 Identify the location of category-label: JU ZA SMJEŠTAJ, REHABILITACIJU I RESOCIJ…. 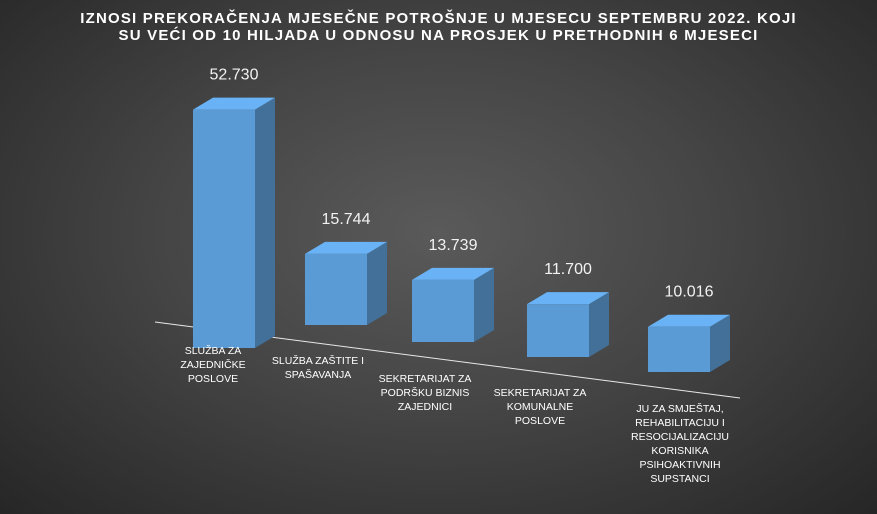
(680, 444).